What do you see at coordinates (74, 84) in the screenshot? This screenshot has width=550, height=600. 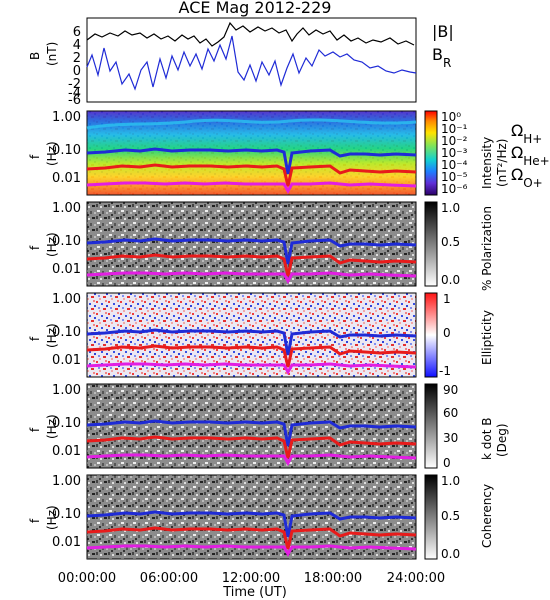 I see `panel-1-ytick-5: -2` at bounding box center [74, 84].